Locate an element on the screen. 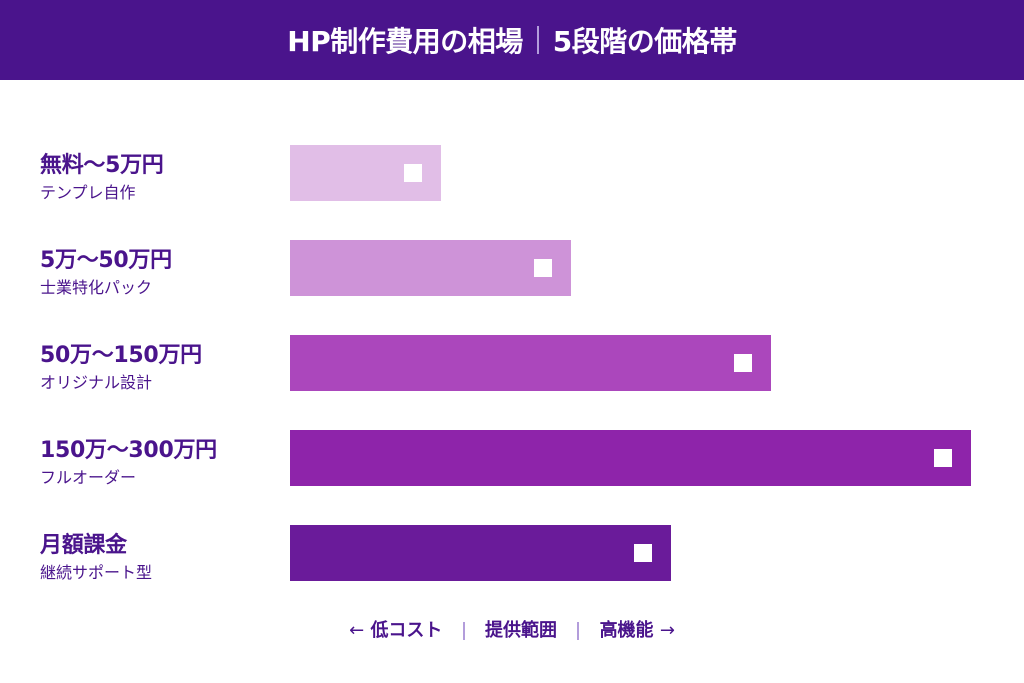 Image resolution: width=1024 pixels, height=683 pixels. legend-low-cost: 低コスト is located at coordinates (406, 630).